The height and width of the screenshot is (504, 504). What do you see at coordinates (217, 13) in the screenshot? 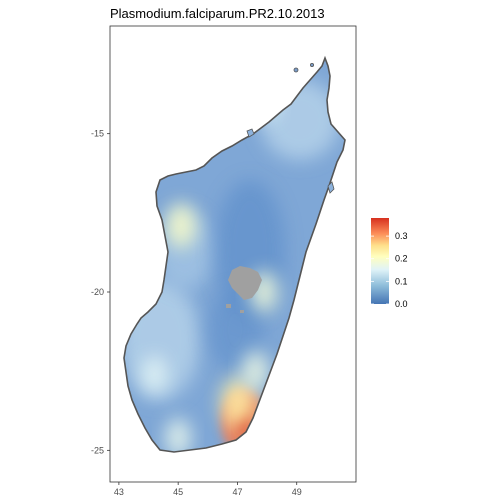
I see `map-title: Plasmodium.falciparum.PR2.10.2013` at bounding box center [217, 13].